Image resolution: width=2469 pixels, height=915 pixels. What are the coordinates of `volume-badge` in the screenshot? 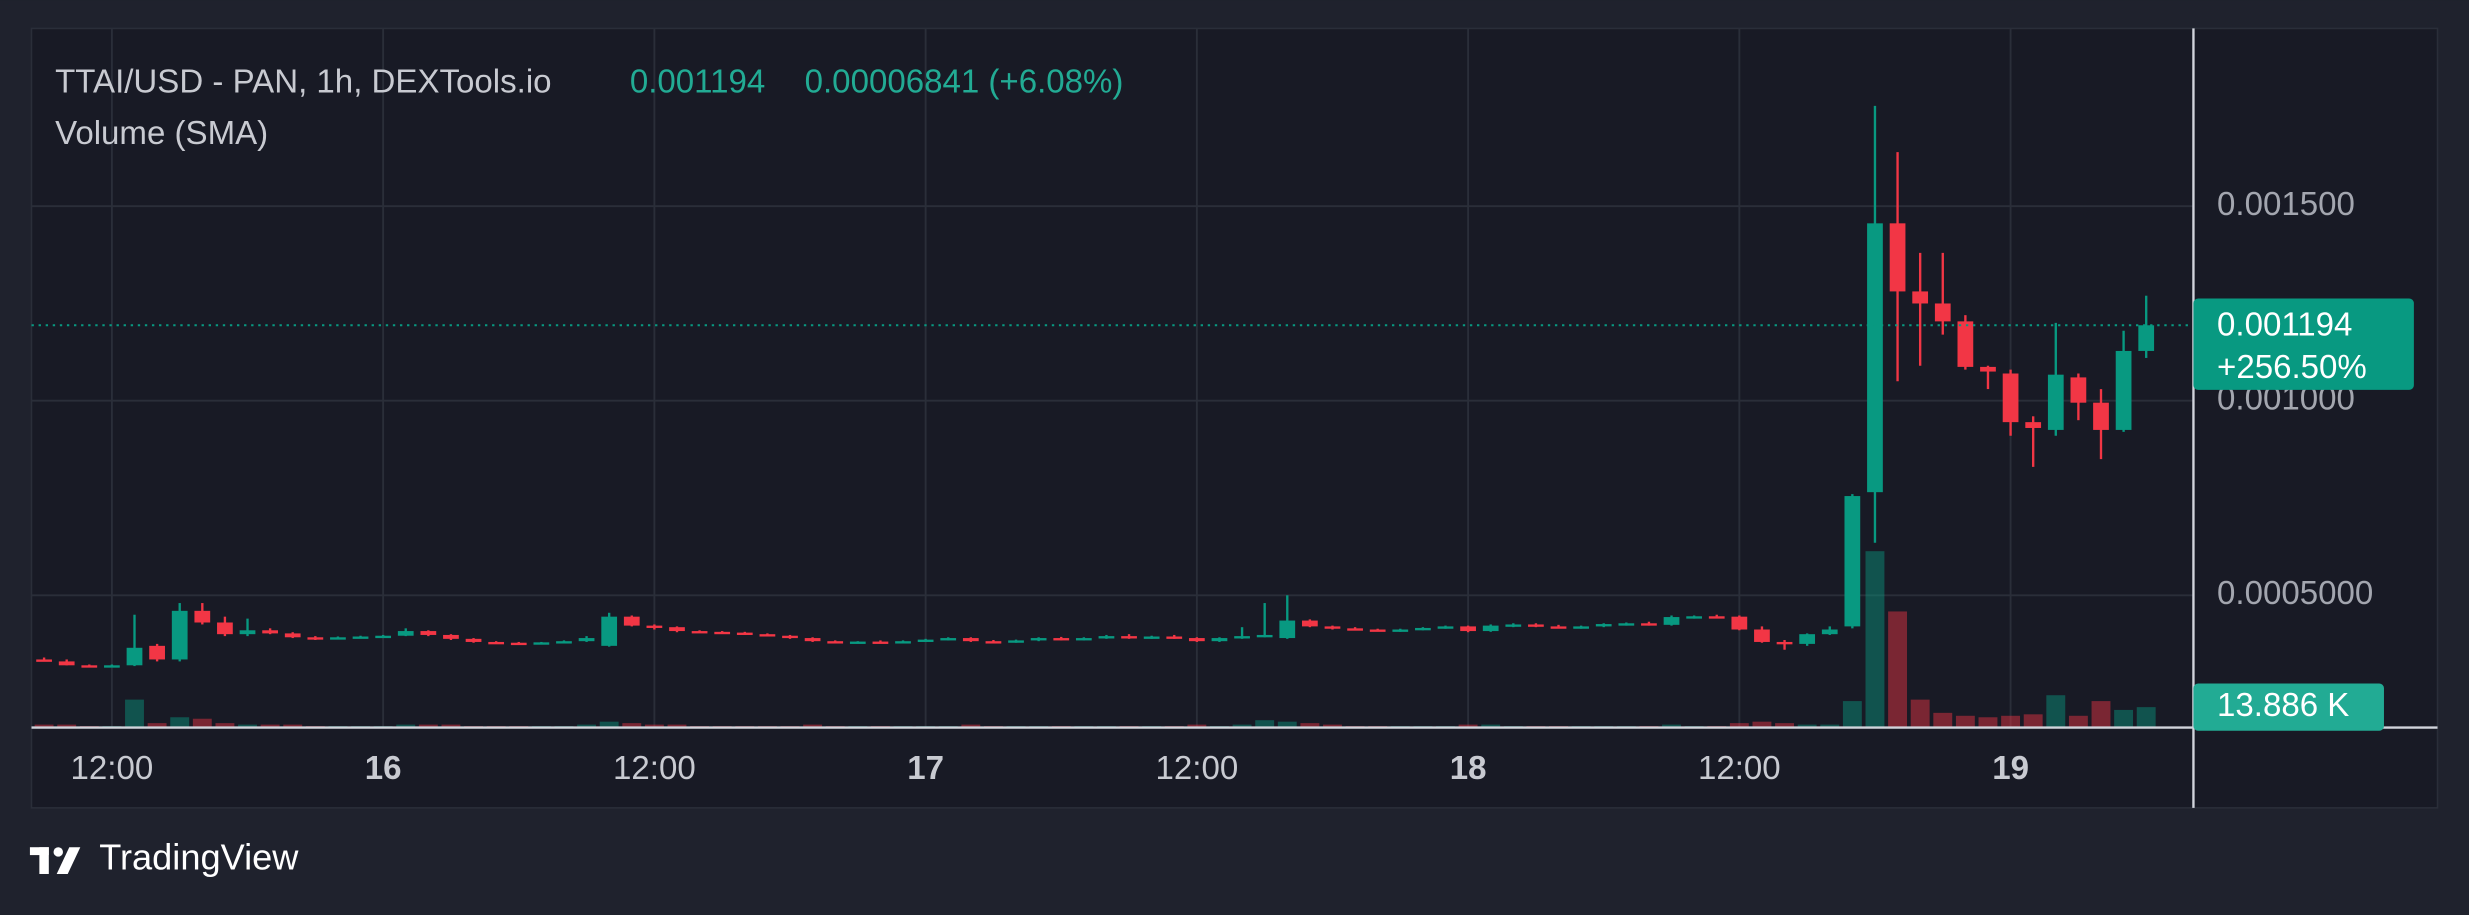 It's located at (2288, 707).